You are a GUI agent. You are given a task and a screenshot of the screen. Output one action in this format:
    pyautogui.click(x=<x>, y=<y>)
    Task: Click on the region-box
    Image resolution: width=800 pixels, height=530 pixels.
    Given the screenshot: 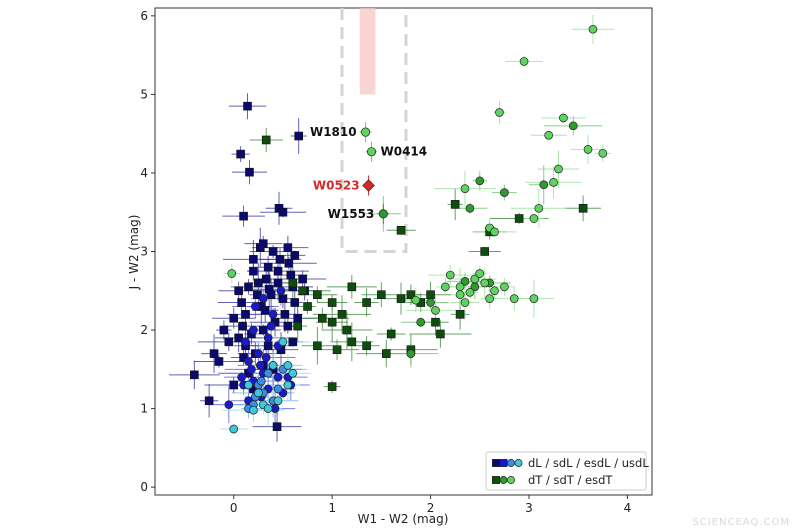 What is the action you would take?
    pyautogui.click(x=374, y=130)
    